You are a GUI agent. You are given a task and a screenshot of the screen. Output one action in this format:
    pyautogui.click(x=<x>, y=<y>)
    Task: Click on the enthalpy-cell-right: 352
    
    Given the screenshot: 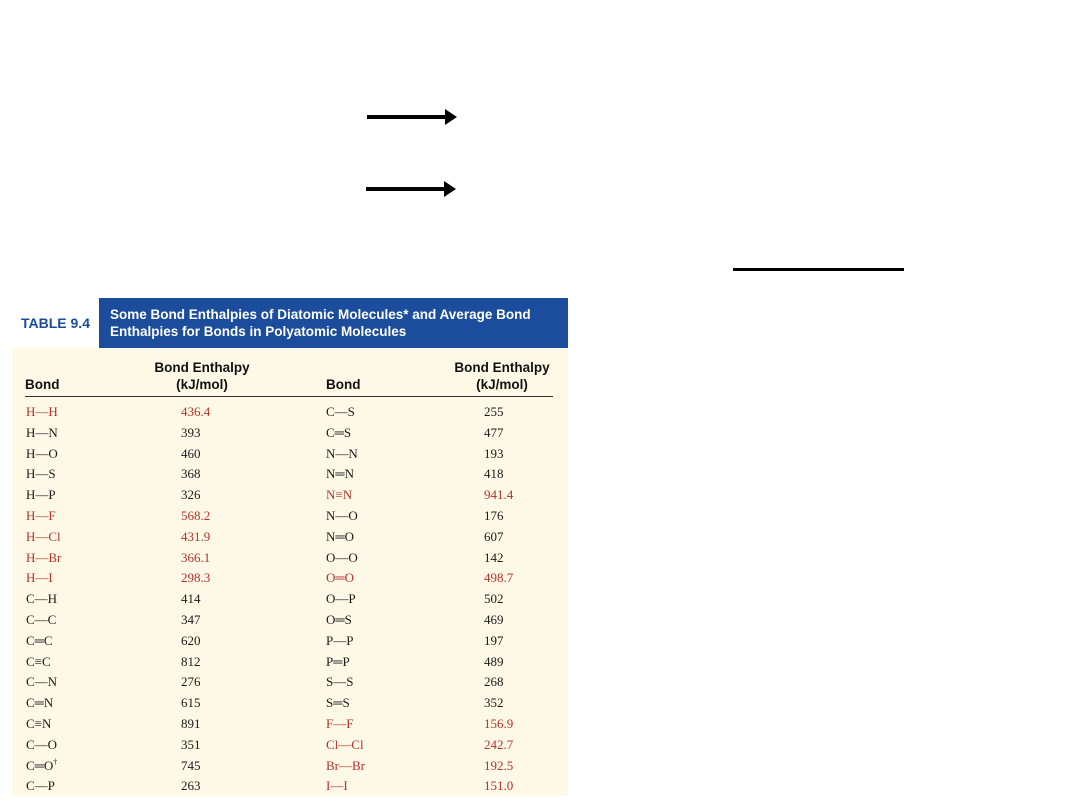 What is the action you would take?
    pyautogui.click(x=494, y=703)
    